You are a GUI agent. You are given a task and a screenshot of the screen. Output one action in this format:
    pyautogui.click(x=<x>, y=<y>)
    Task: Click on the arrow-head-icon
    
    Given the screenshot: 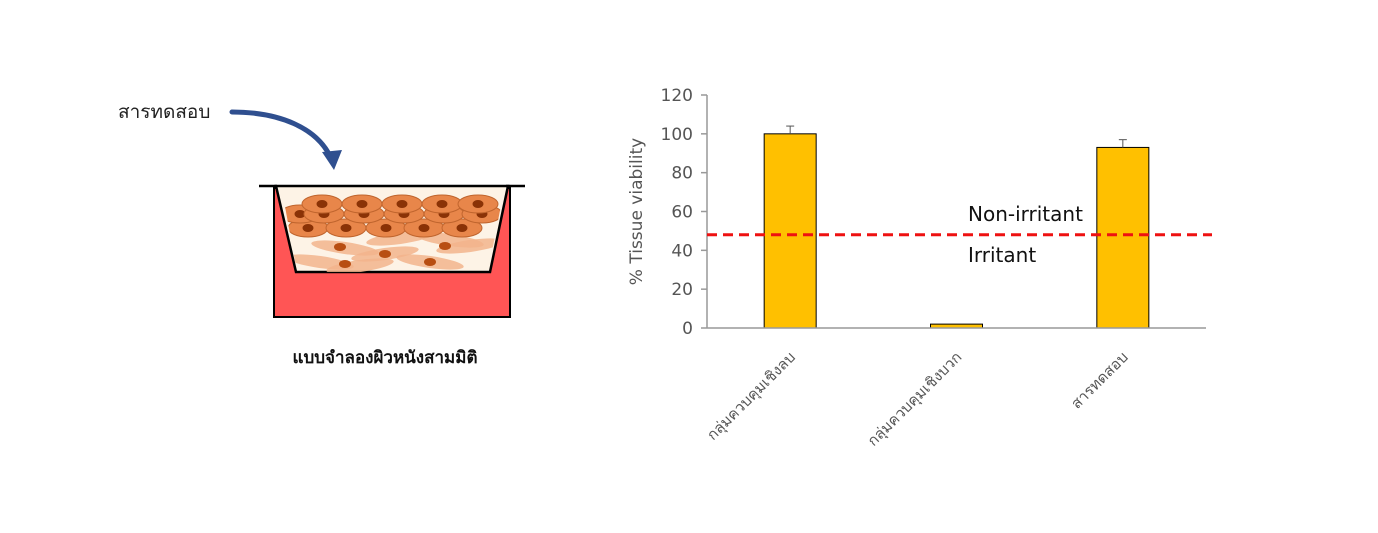 What is the action you would take?
    pyautogui.click(x=332, y=160)
    